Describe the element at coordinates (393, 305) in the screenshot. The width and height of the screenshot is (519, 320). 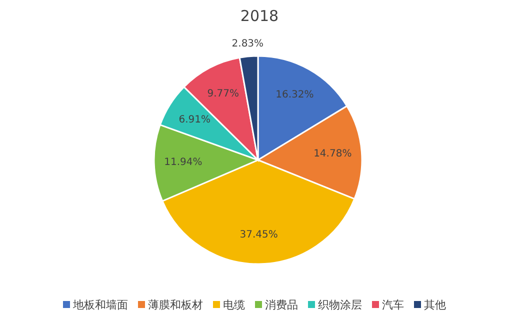
I see `legend-label: 汽车` at that location.